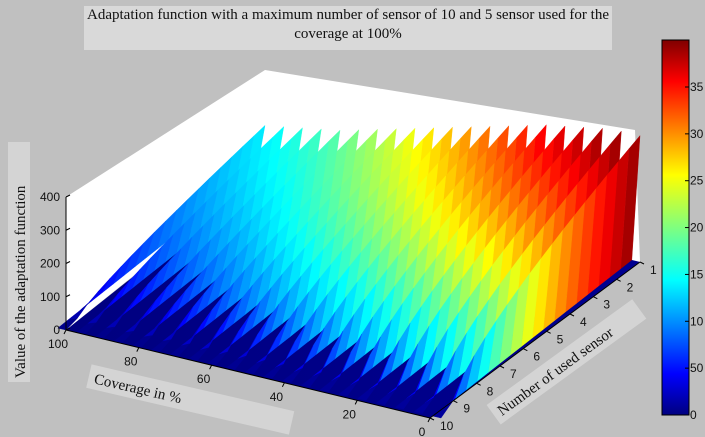 The image size is (705, 437). Describe the element at coordinates (513, 374) in the screenshot. I see `y-tick-label: 7` at that location.